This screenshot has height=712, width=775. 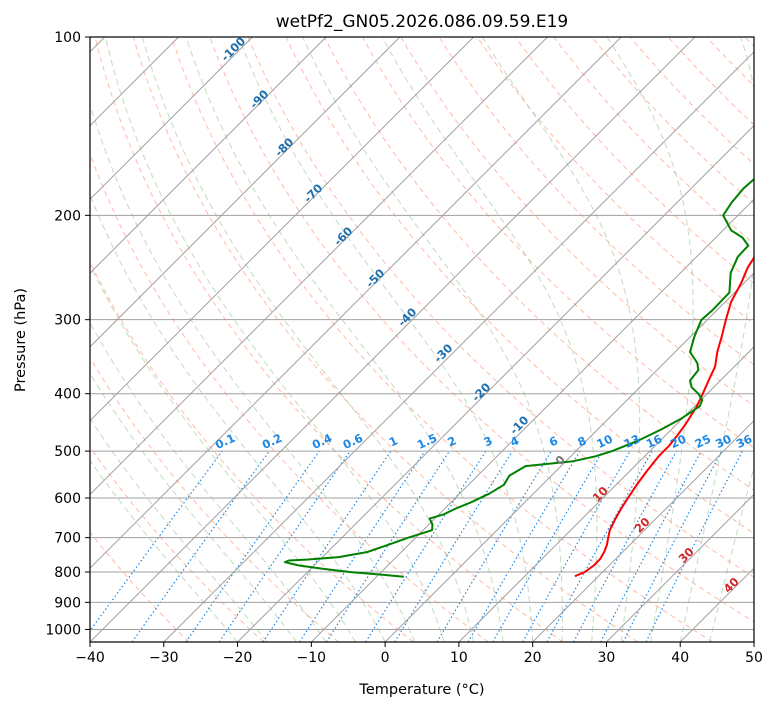 What do you see at coordinates (581, 441) in the screenshot?
I see `mixing-ratio-label: 8` at bounding box center [581, 441].